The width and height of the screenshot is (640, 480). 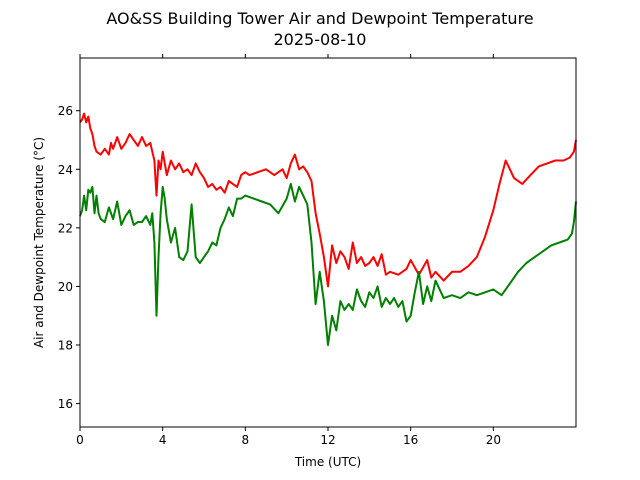 What do you see at coordinates (246, 440) in the screenshot?
I see `x-tick-label: 8` at bounding box center [246, 440].